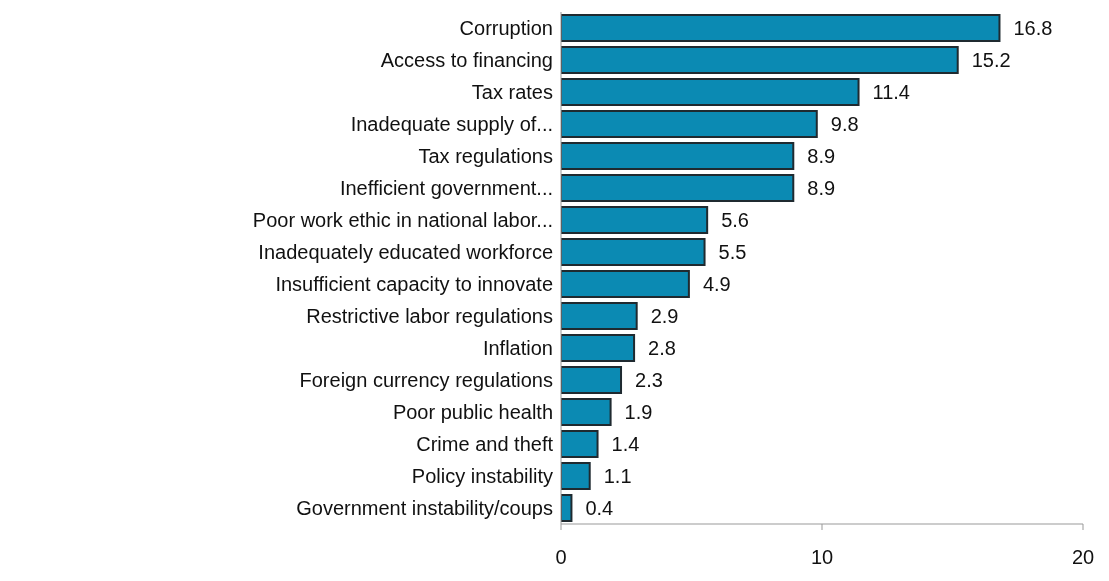  Describe the element at coordinates (485, 444) in the screenshot. I see `y-tick-label: Crime and theft` at that location.